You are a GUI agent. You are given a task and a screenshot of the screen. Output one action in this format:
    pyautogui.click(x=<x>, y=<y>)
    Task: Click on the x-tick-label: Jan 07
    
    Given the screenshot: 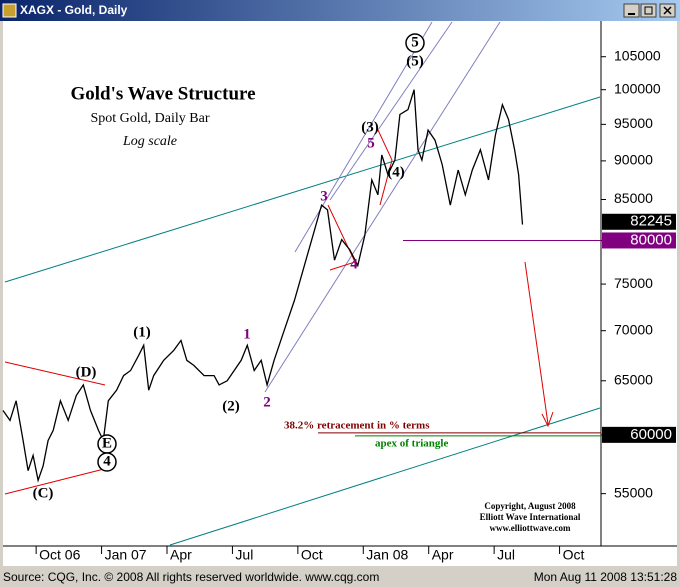 What is the action you would take?
    pyautogui.click(x=126, y=555)
    